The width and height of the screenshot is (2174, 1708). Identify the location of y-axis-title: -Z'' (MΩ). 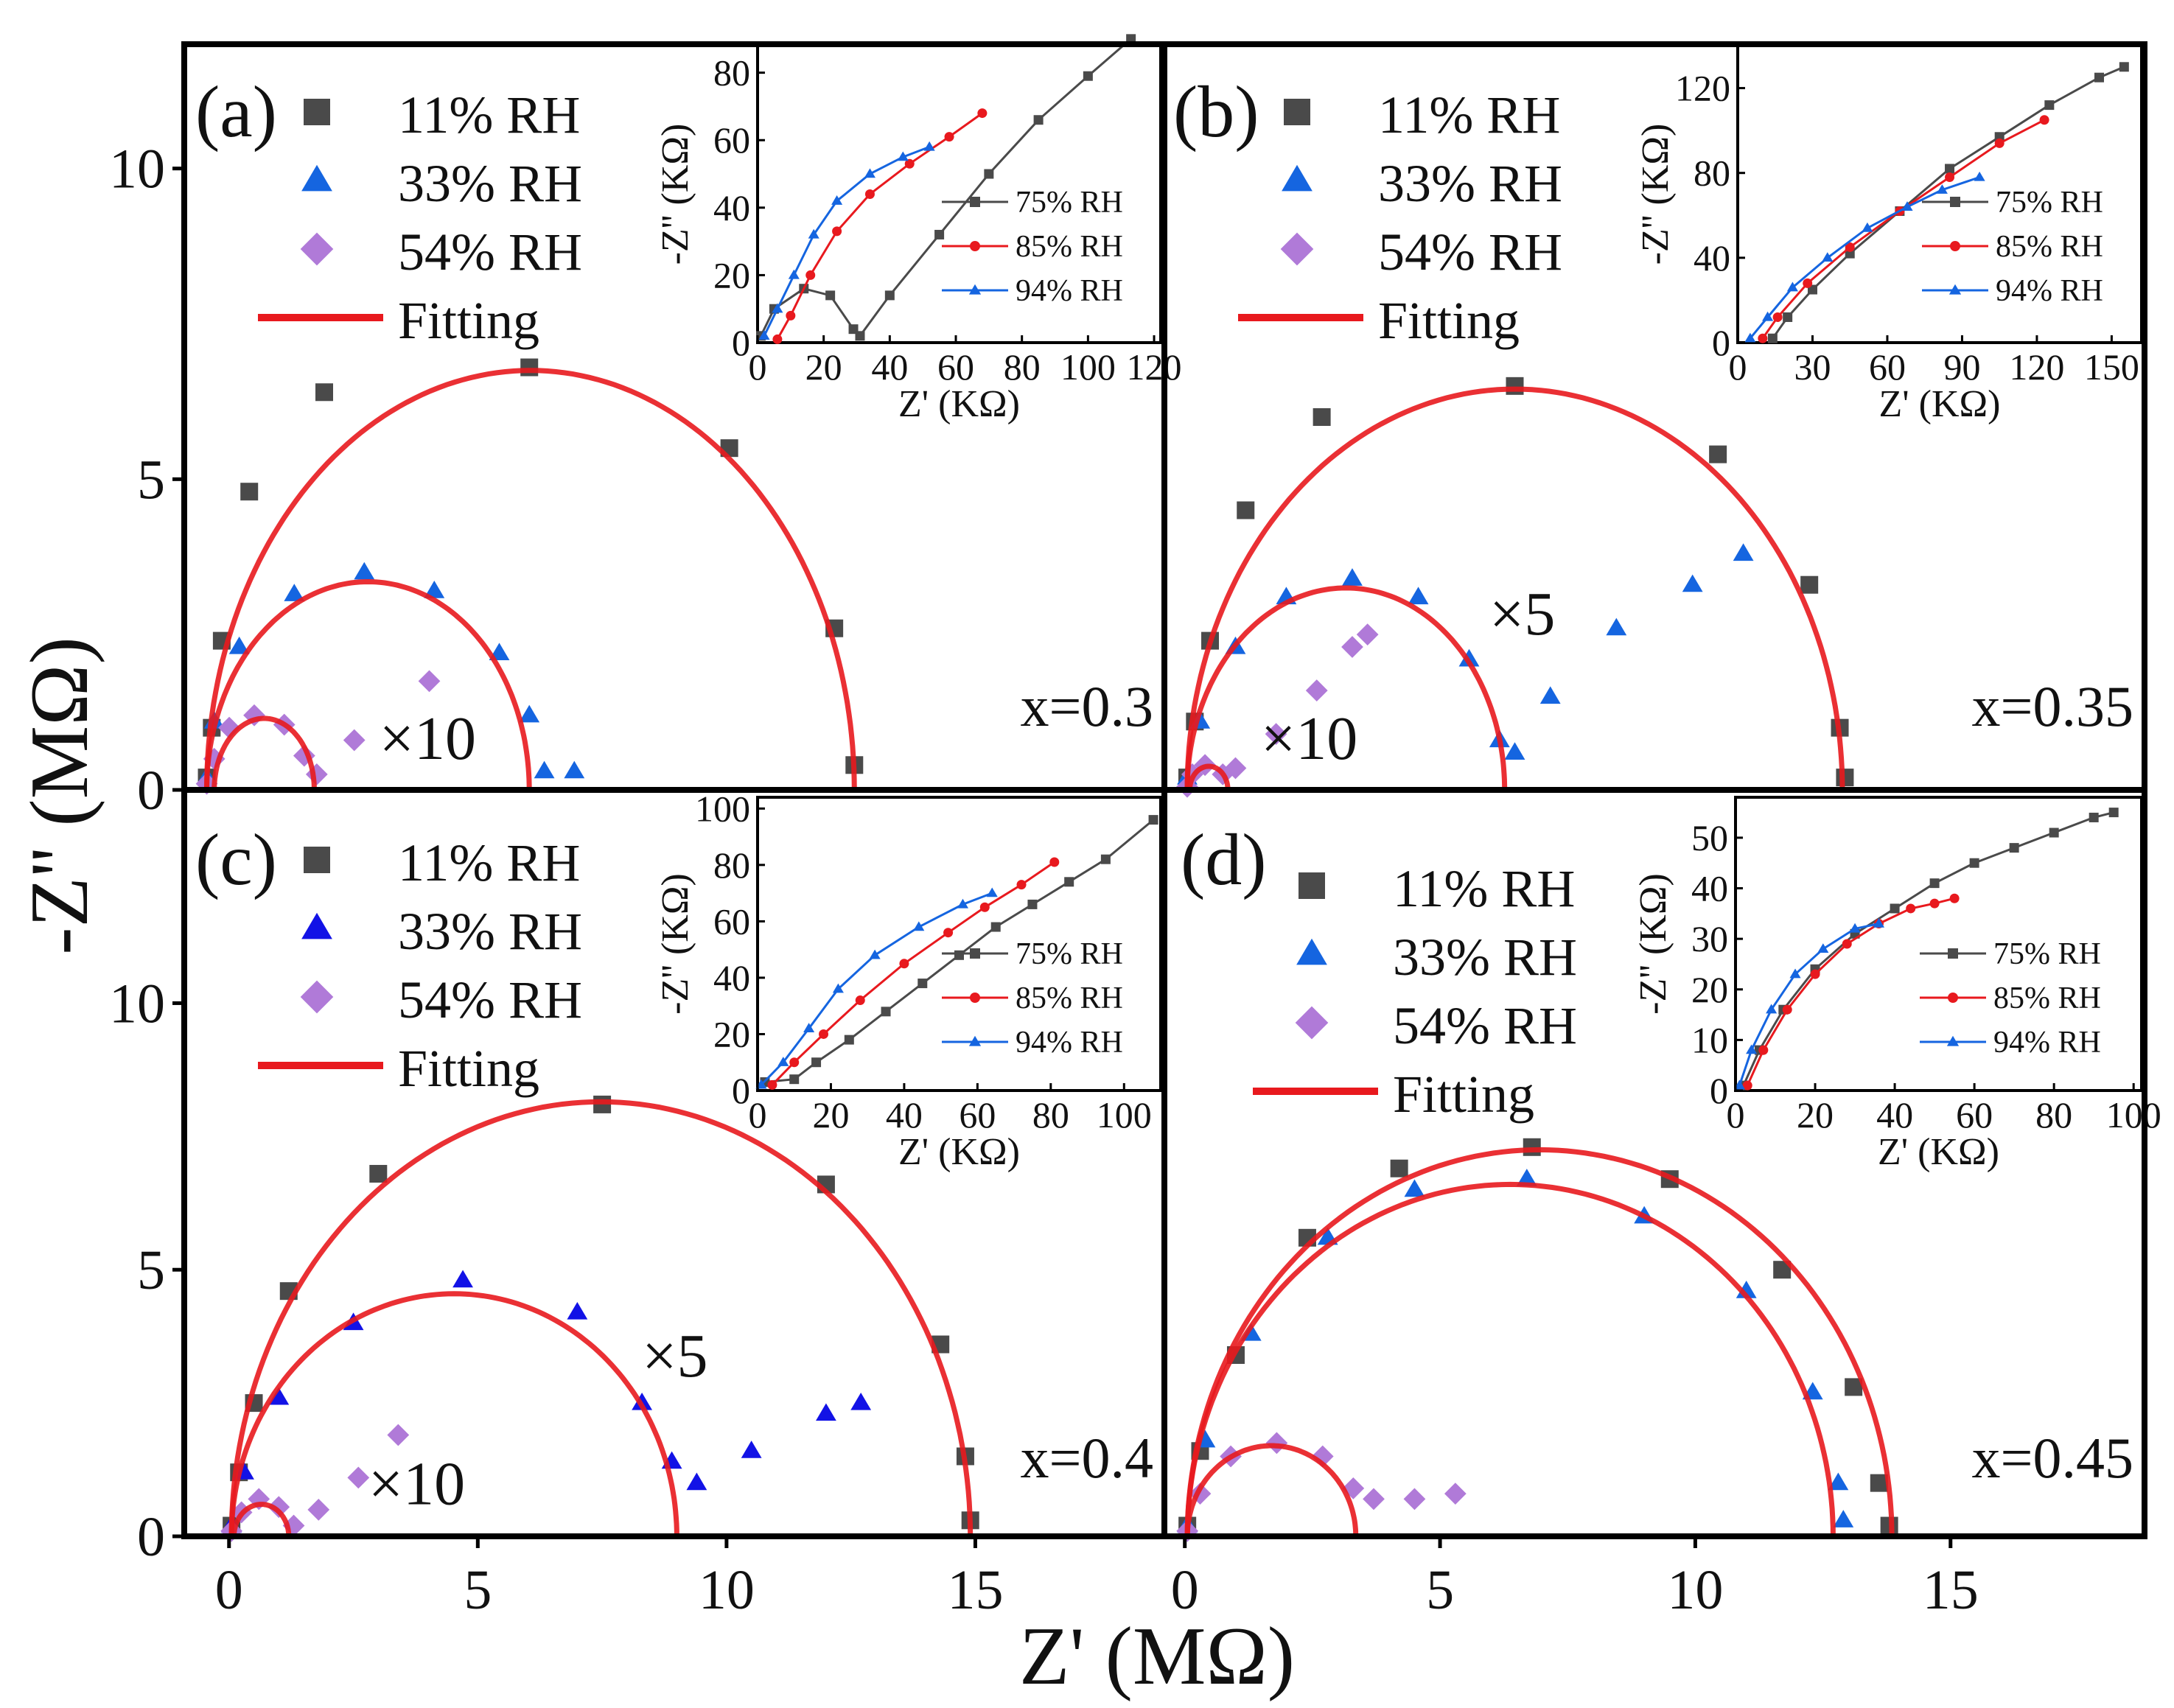
(59, 795).